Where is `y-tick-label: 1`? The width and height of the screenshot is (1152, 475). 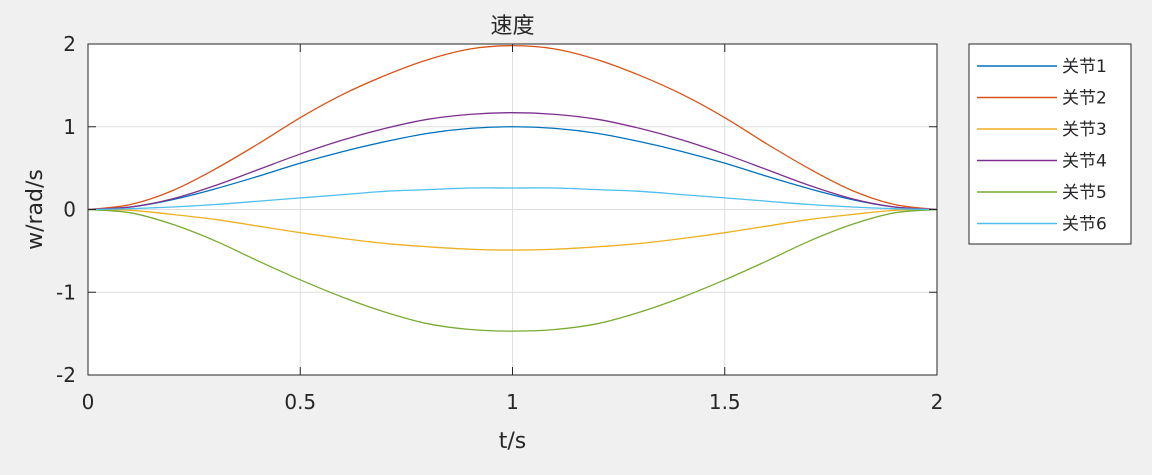
y-tick-label: 1 is located at coordinates (69, 127).